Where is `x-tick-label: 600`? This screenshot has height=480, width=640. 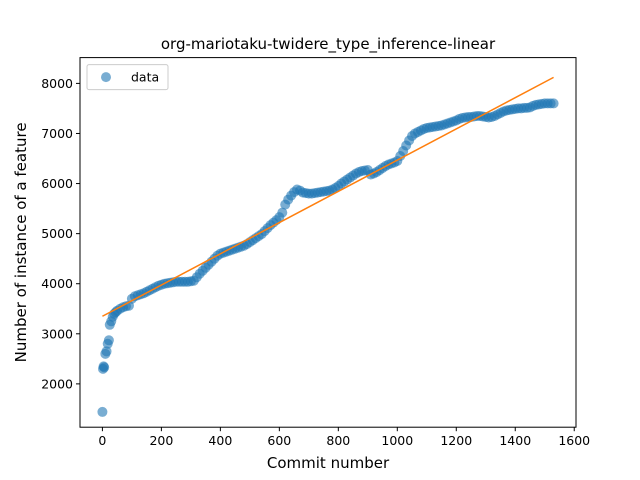
x-tick-label: 600 is located at coordinates (279, 440).